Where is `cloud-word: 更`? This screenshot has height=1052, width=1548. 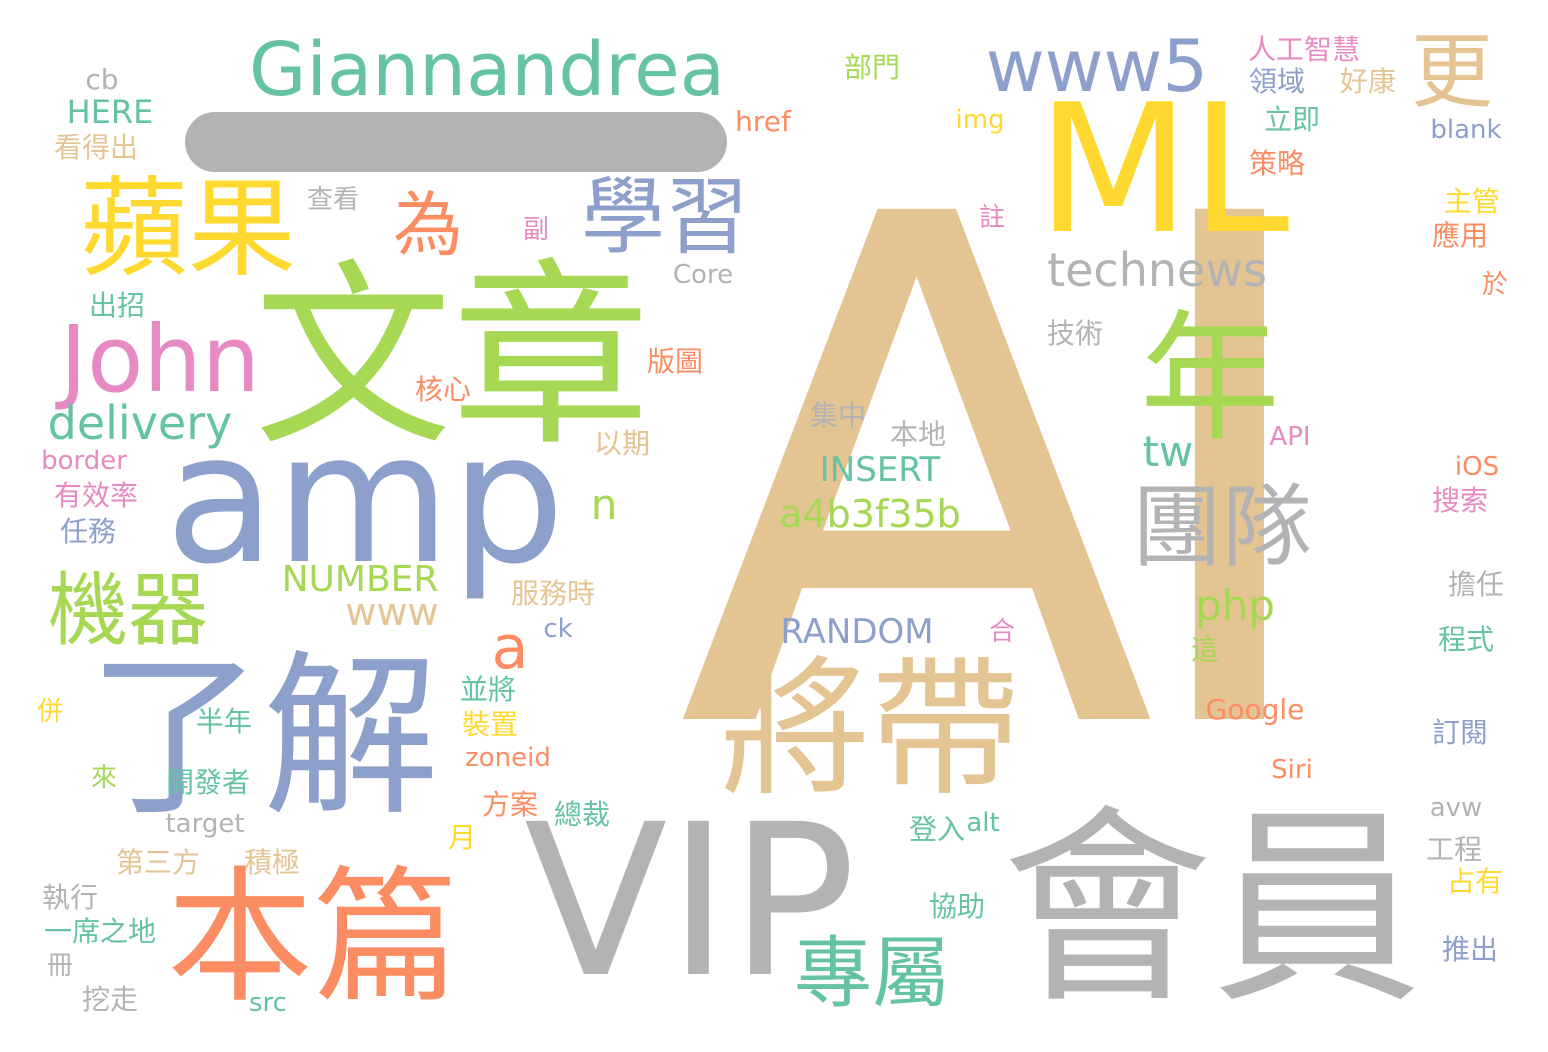
cloud-word: 更 is located at coordinates (1452, 72).